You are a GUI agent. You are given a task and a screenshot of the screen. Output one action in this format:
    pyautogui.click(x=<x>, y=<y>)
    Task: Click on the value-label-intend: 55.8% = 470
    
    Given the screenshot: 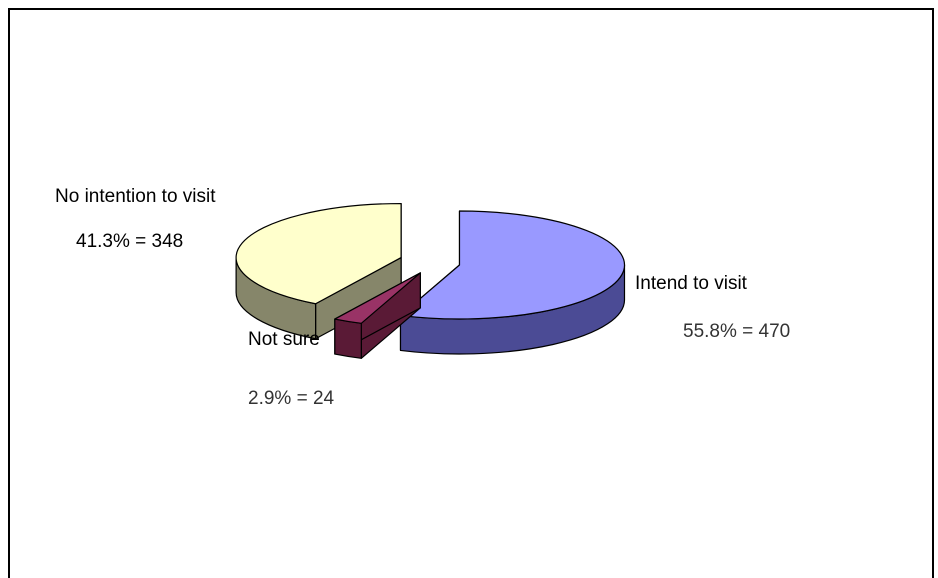 What is the action you would take?
    pyautogui.click(x=737, y=331)
    